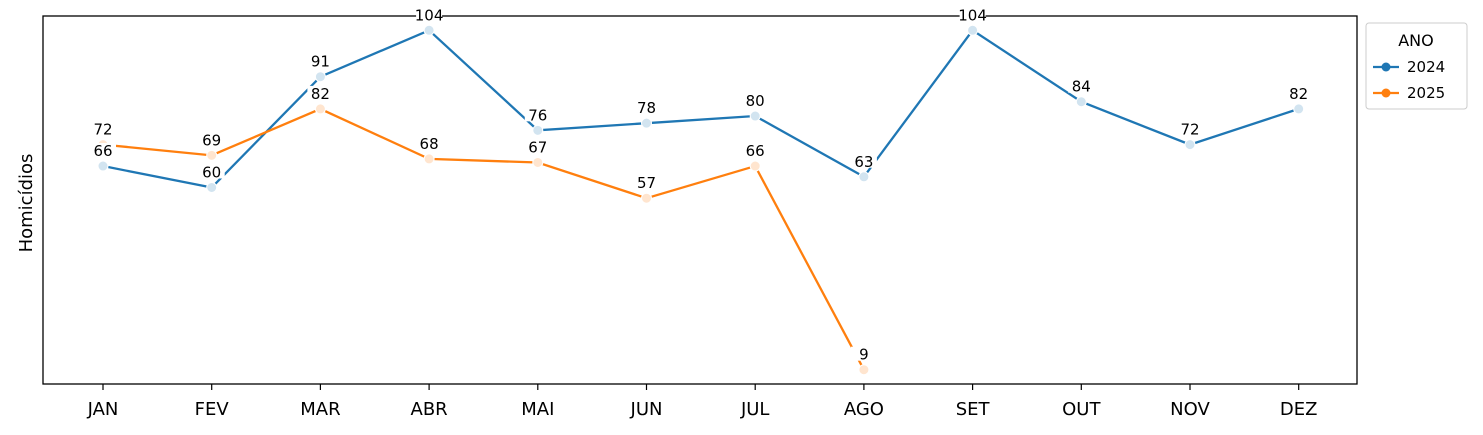 The image size is (1483, 435). Describe the element at coordinates (646, 409) in the screenshot. I see `x-tick-label: JUN` at that location.